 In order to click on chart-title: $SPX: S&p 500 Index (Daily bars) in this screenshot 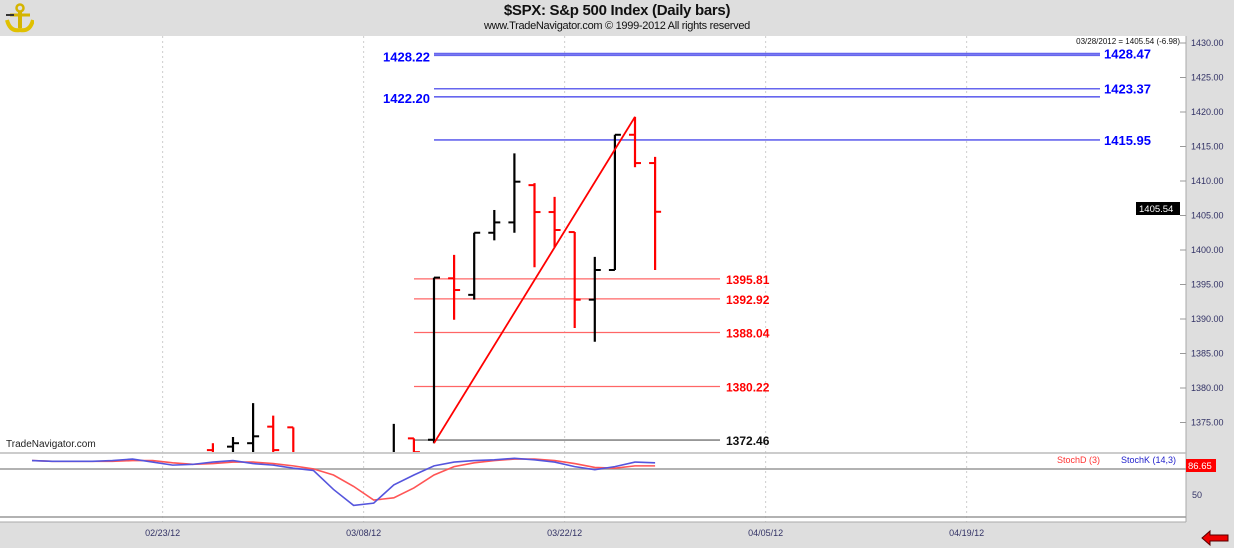, I will do `click(617, 10)`.